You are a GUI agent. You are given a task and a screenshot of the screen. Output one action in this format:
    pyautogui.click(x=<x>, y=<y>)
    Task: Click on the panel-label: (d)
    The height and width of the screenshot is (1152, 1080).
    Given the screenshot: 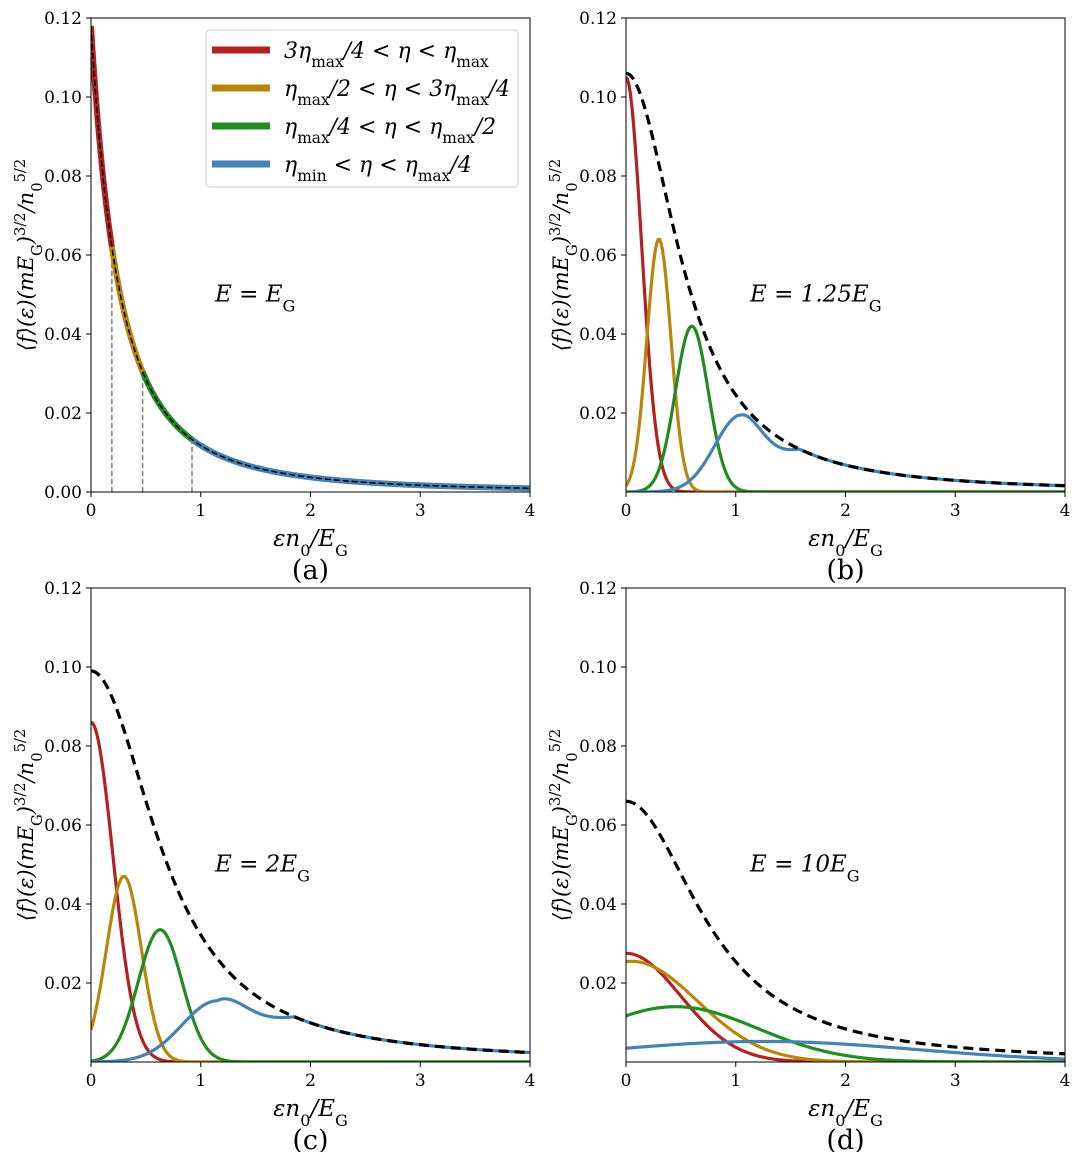 What is the action you would take?
    pyautogui.click(x=845, y=1138)
    